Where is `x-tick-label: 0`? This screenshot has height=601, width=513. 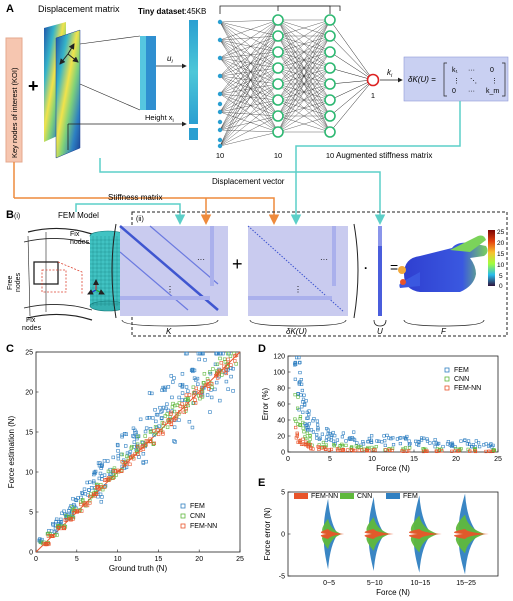
x-tick-label: 0 is located at coordinates (288, 459).